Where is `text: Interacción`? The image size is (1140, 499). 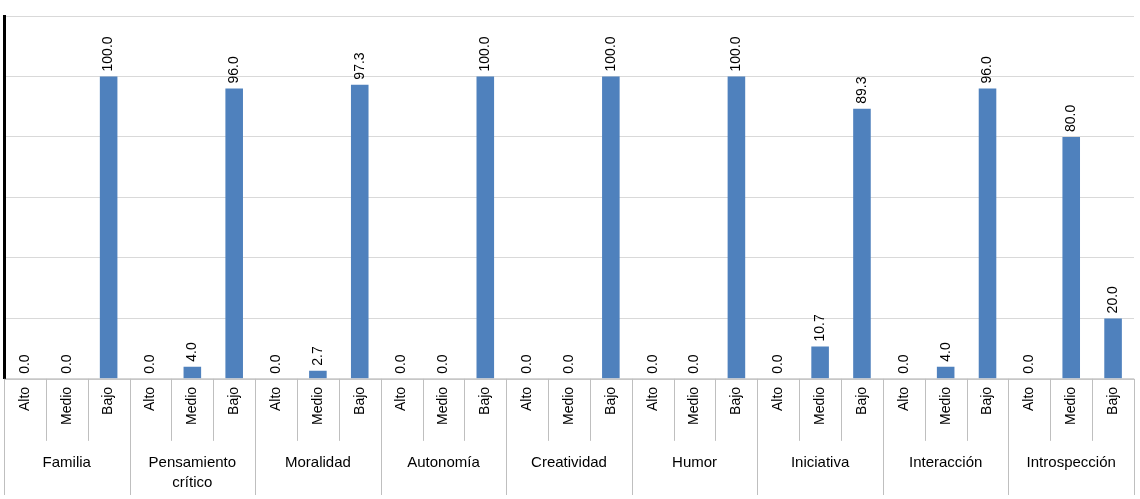
text: Interacción is located at coordinates (945, 461).